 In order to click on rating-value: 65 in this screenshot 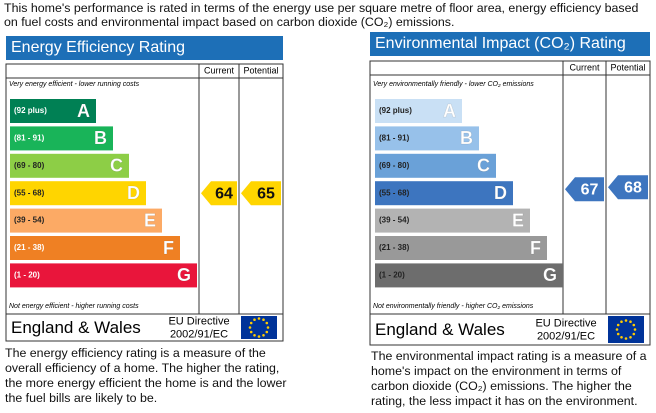, I will do `click(266, 193)`.